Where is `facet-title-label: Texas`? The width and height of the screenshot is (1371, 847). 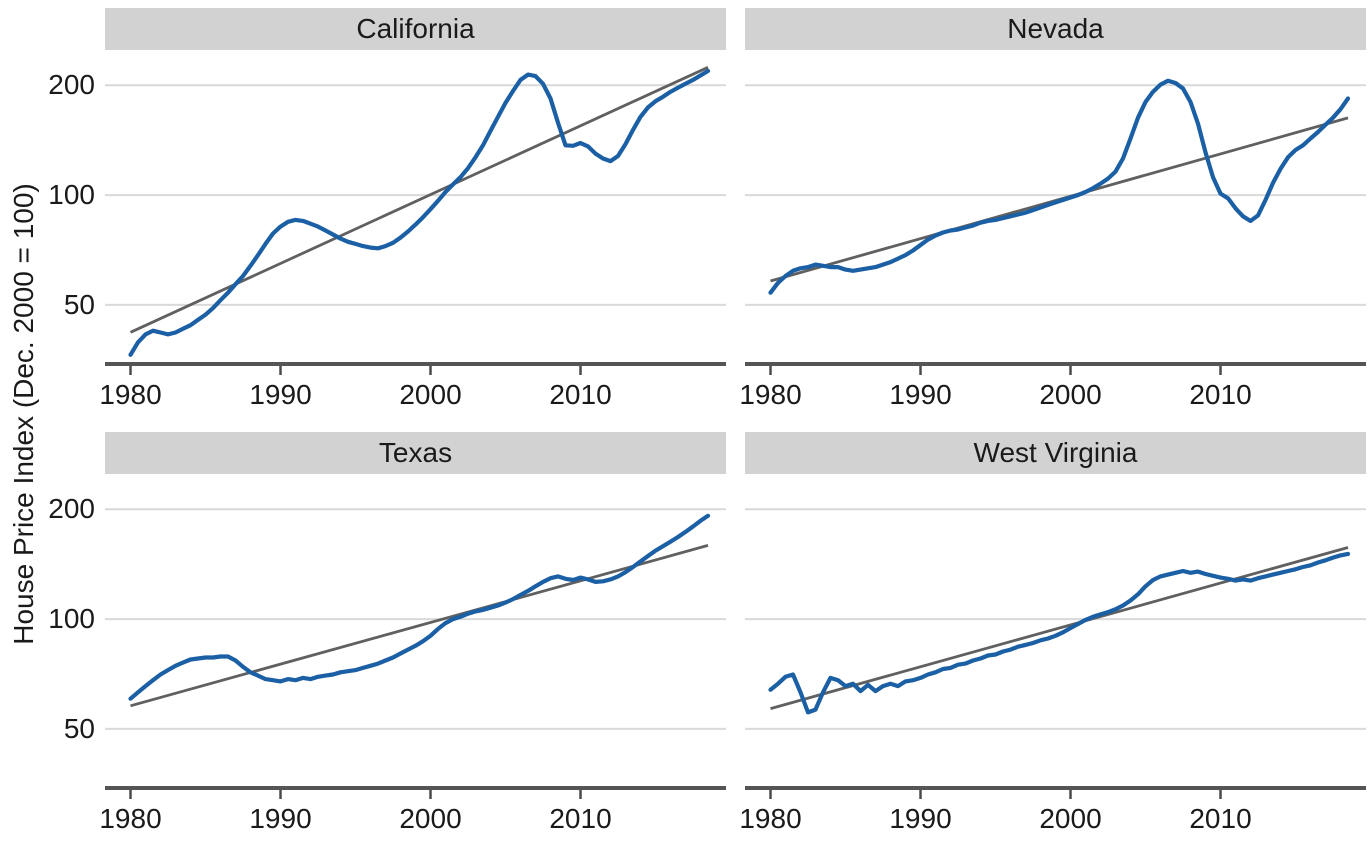
facet-title-label: Texas is located at coordinates (415, 452).